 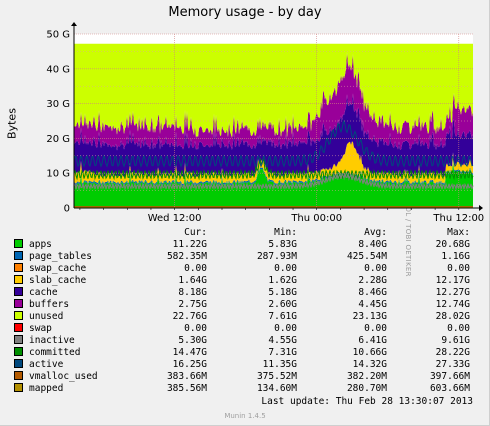 I want to click on legend-avg-value: 280.70M, so click(x=366, y=388).